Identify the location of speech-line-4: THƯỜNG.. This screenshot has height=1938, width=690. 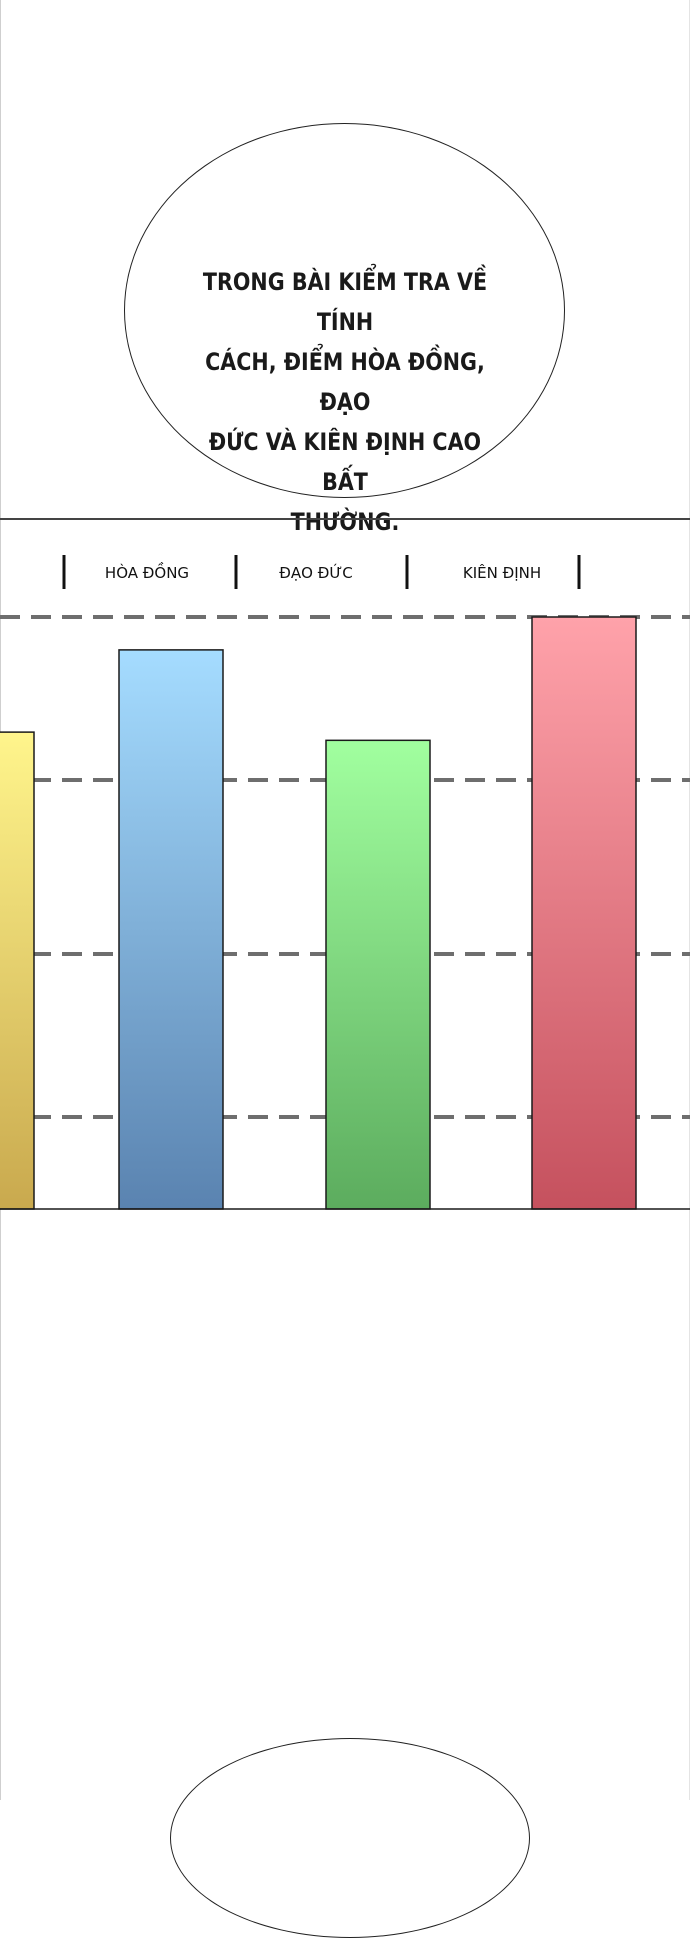
(345, 522).